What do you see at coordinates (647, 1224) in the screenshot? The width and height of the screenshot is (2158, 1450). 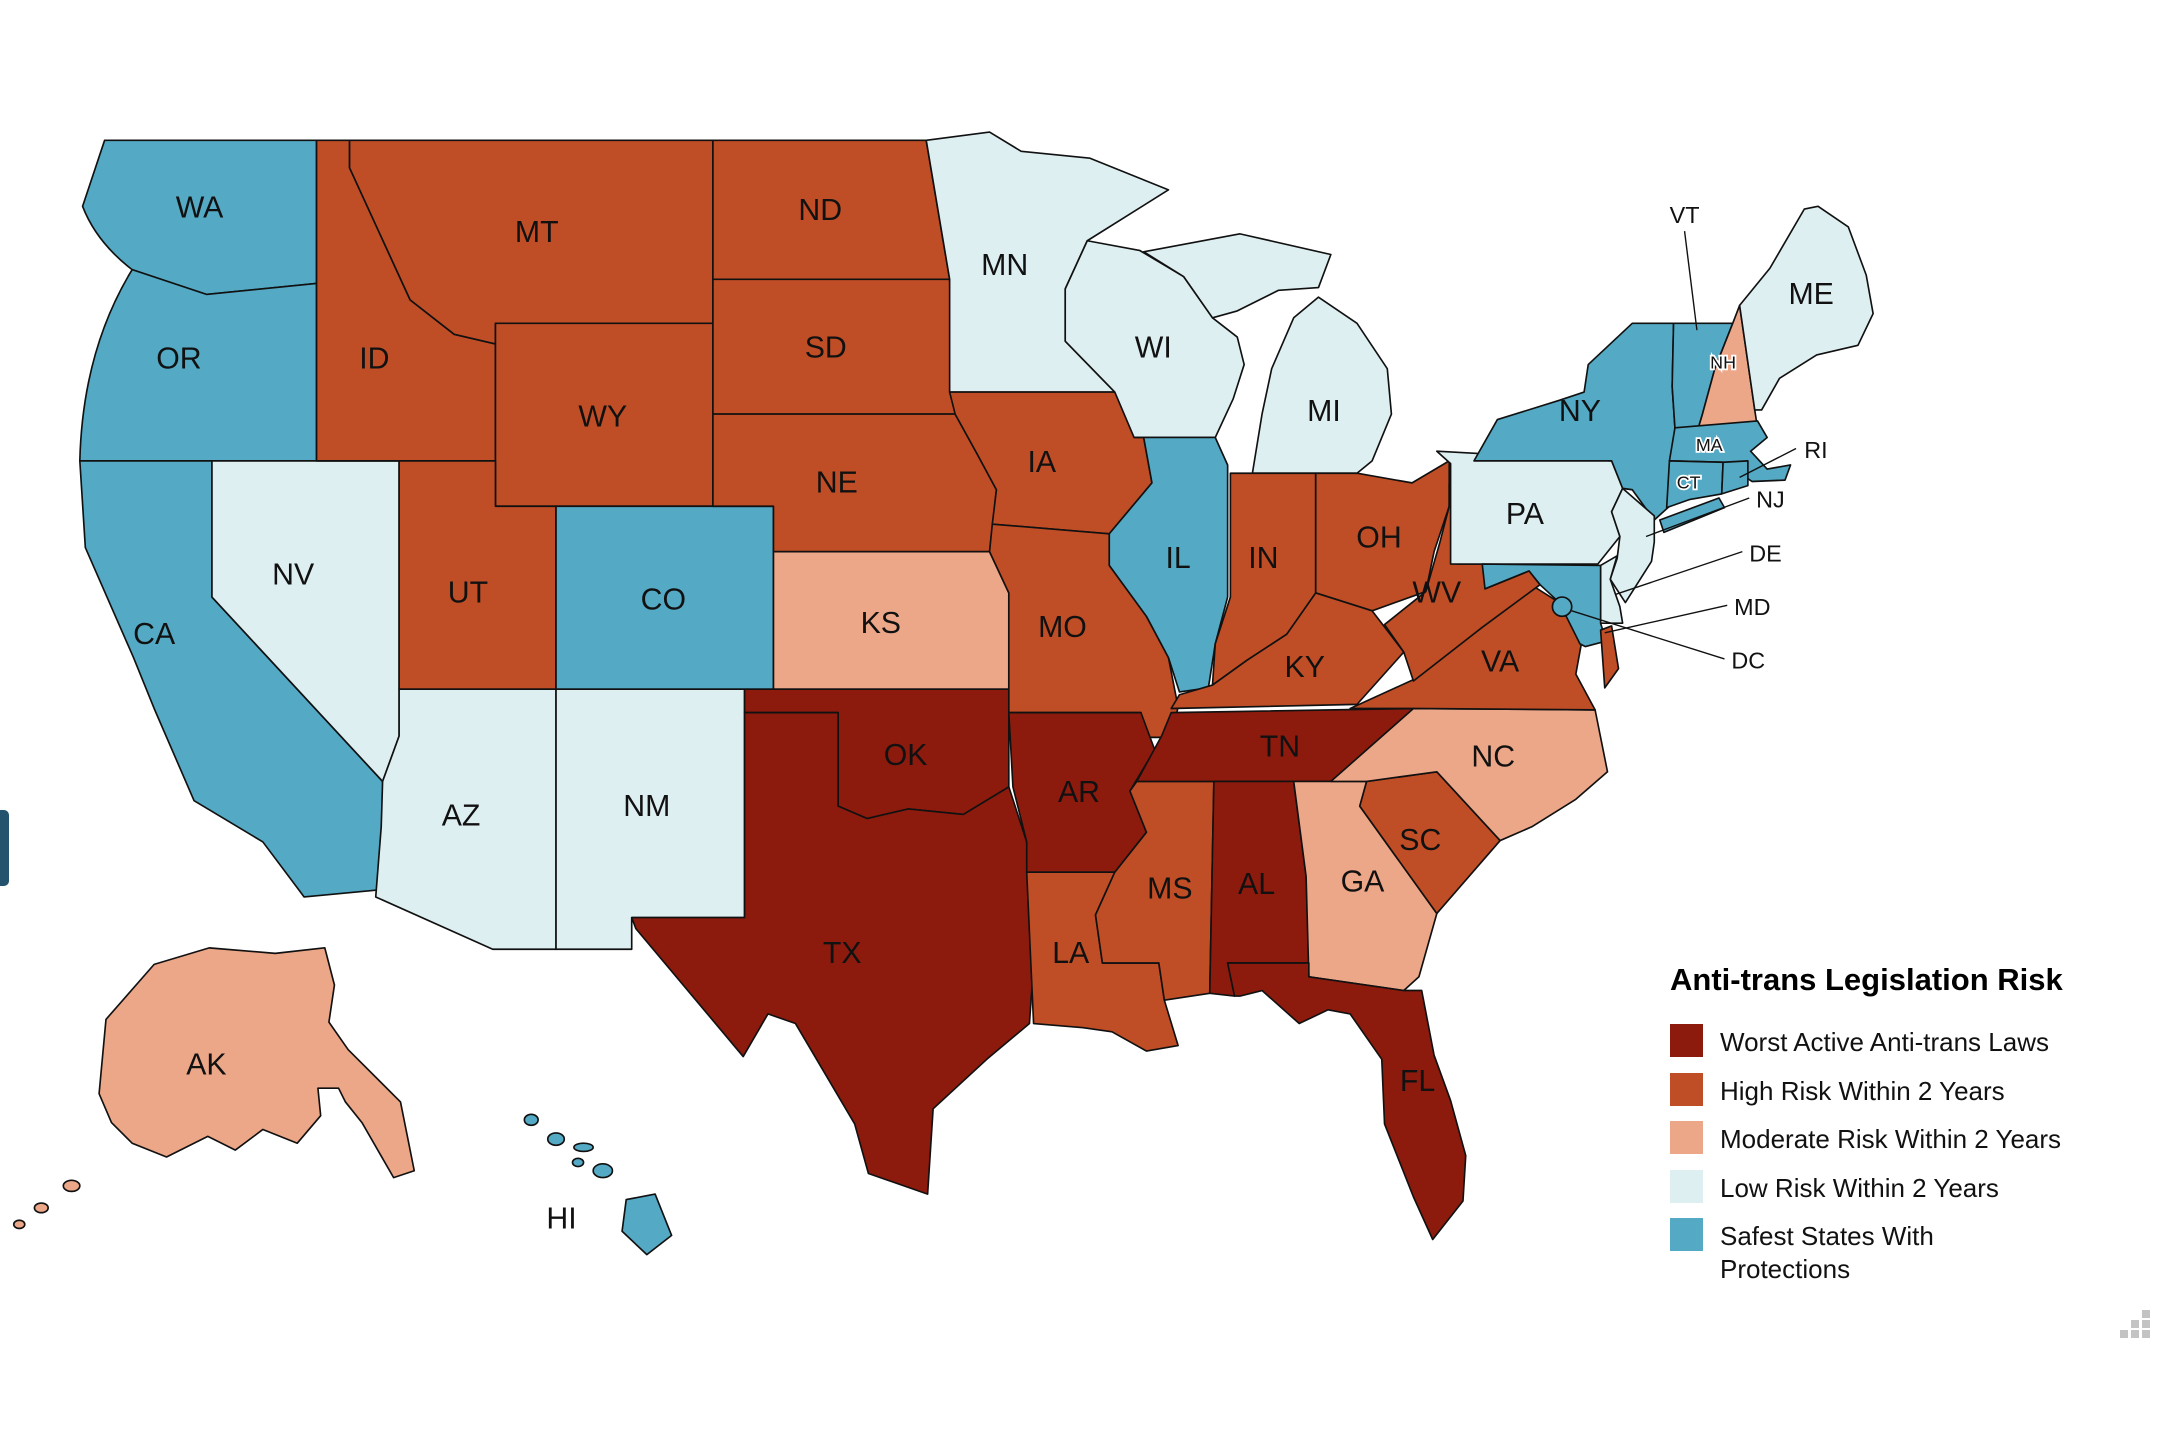 I see `state-hi-big-island` at bounding box center [647, 1224].